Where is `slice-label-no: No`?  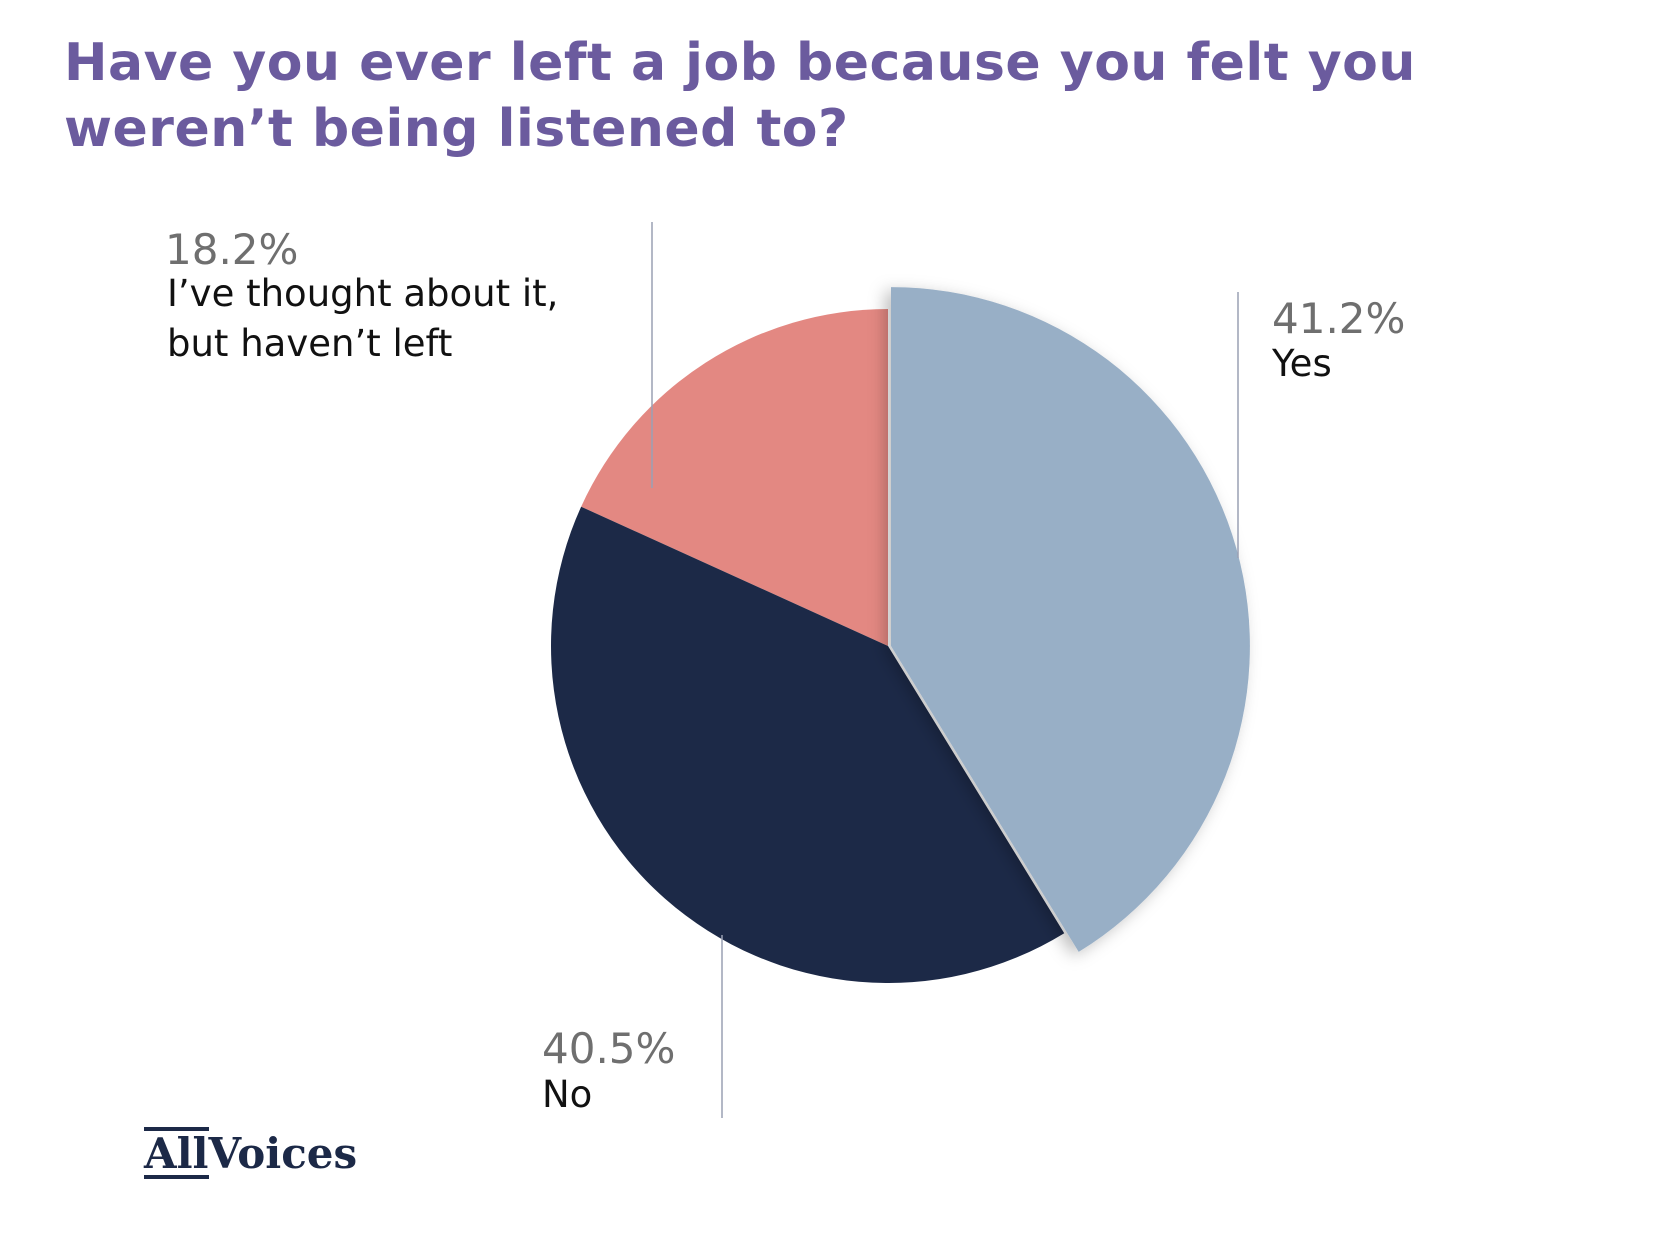
slice-label-no: No is located at coordinates (567, 1094).